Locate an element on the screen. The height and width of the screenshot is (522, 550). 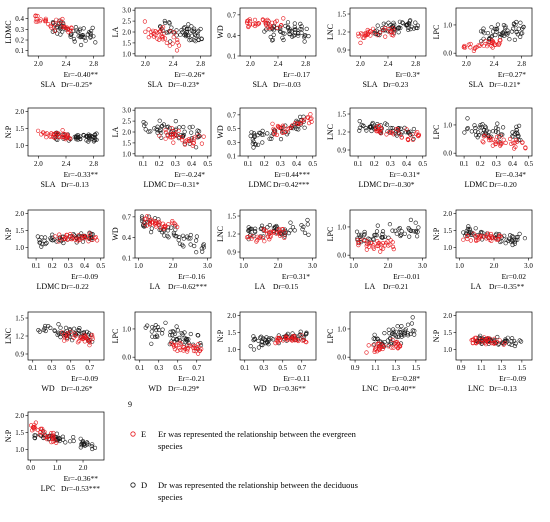
y-tick-label: 1.2 is located at coordinates (231, 235).